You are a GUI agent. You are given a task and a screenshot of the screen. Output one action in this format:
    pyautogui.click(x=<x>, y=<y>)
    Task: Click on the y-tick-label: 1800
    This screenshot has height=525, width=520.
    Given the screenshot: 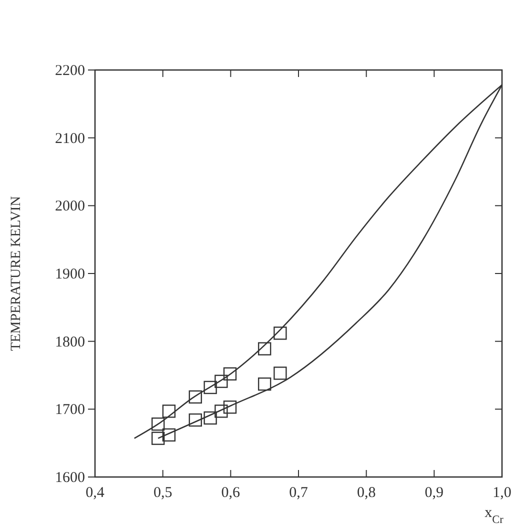 What is the action you would take?
    pyautogui.click(x=70, y=342)
    